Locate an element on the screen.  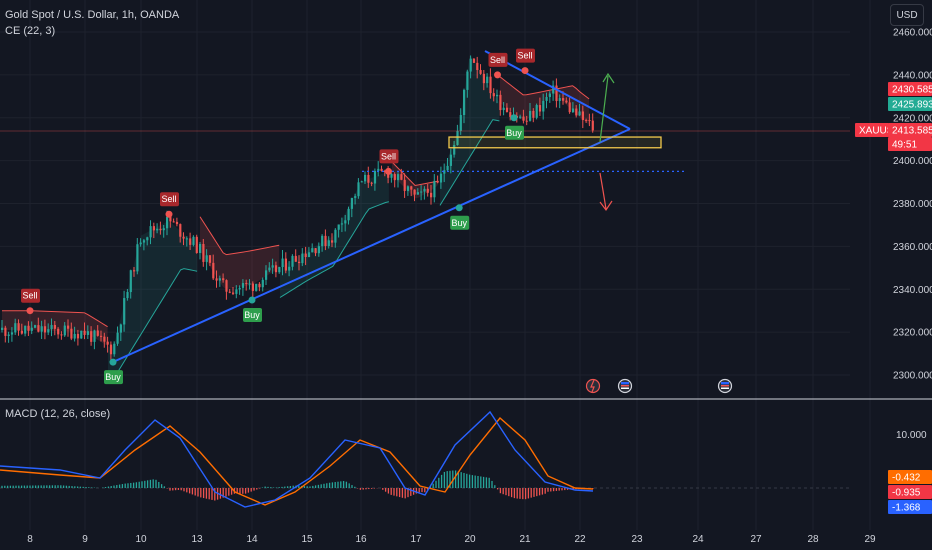
sell-signal: Sell is located at coordinates (525, 61).